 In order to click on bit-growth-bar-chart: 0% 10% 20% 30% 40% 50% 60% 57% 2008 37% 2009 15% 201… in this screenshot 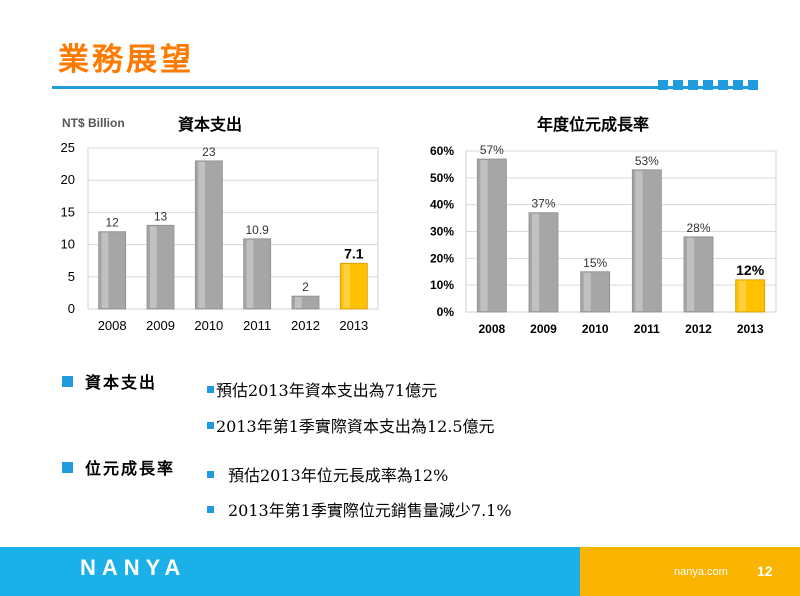, I will do `click(603, 239)`.